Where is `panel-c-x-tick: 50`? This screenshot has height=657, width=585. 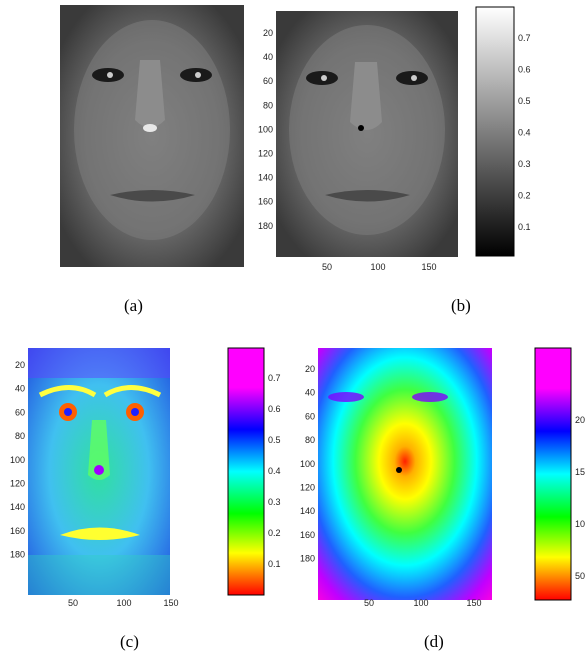
panel-c-x-tick: 50 is located at coordinates (73, 603).